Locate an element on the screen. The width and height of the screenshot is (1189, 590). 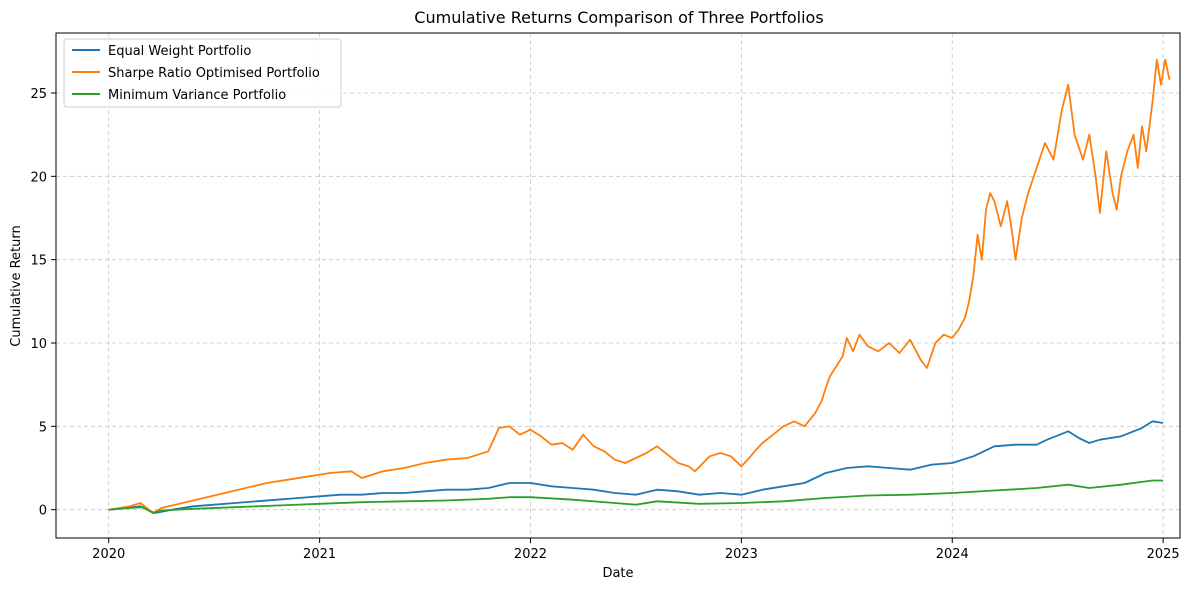
x-tick-label: 2020 is located at coordinates (108, 554).